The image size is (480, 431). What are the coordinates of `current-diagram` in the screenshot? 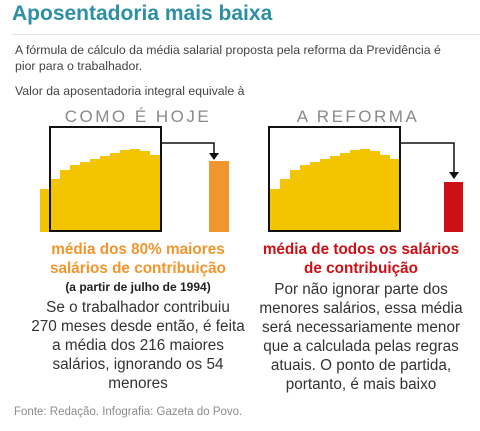 It's located at (134, 179).